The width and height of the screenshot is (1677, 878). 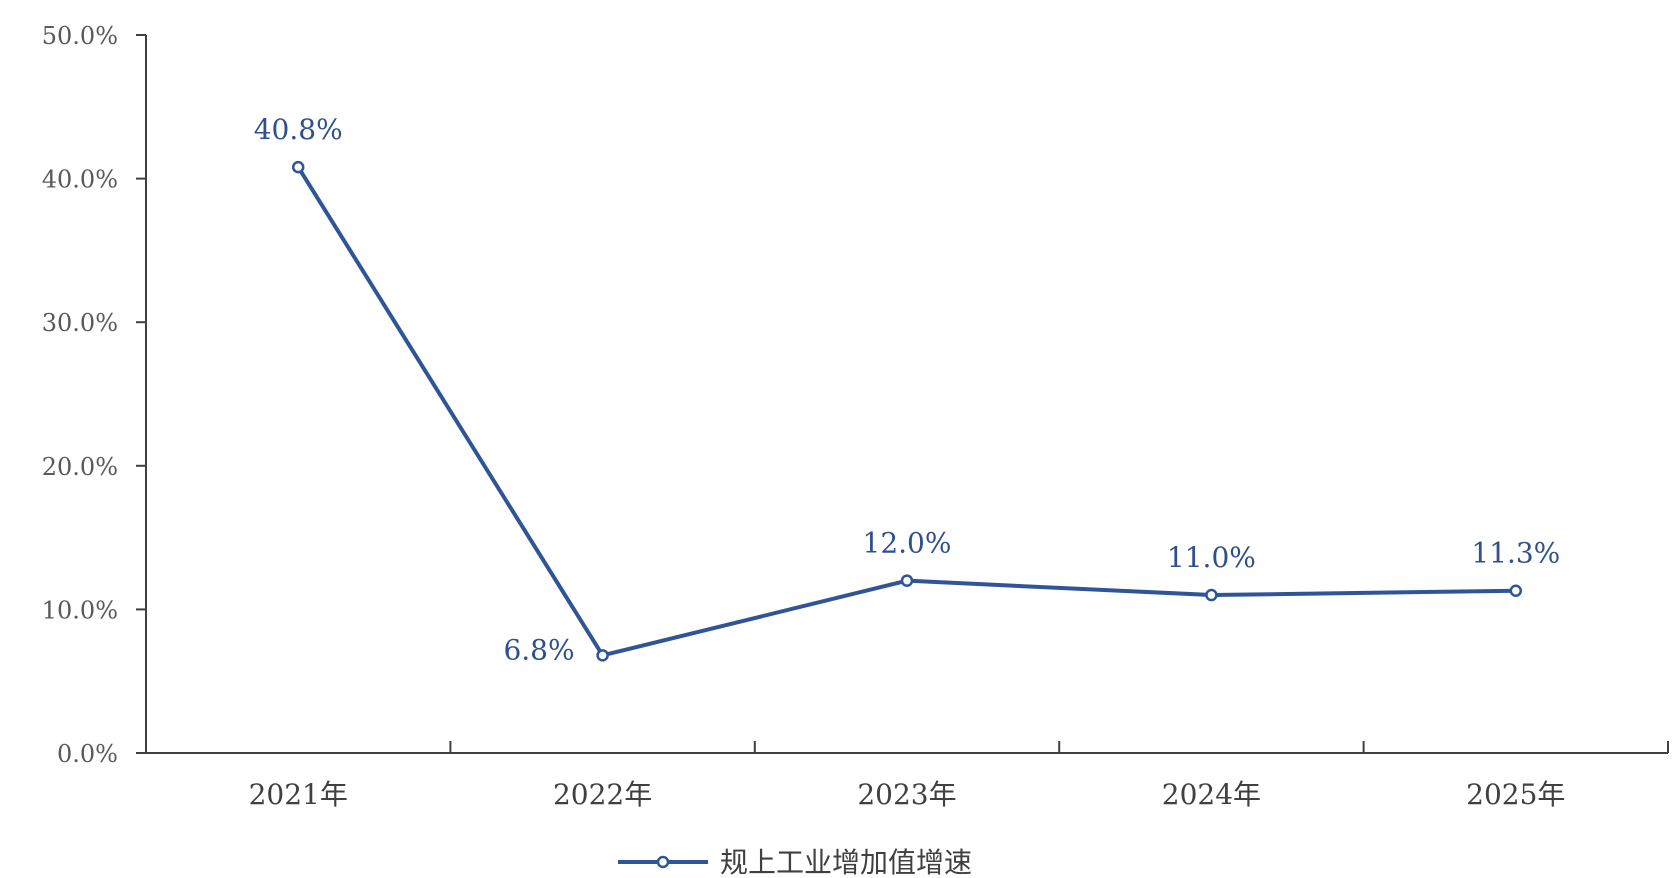 I want to click on x-axis: 2021年 2022年 2023年 2024年 2025年, so click(x=907, y=776).